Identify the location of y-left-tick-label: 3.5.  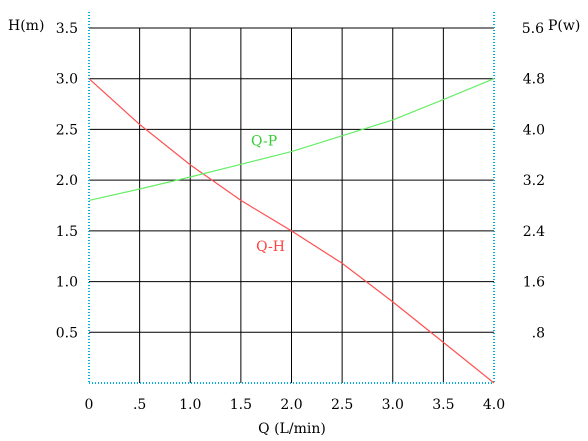
(67, 29).